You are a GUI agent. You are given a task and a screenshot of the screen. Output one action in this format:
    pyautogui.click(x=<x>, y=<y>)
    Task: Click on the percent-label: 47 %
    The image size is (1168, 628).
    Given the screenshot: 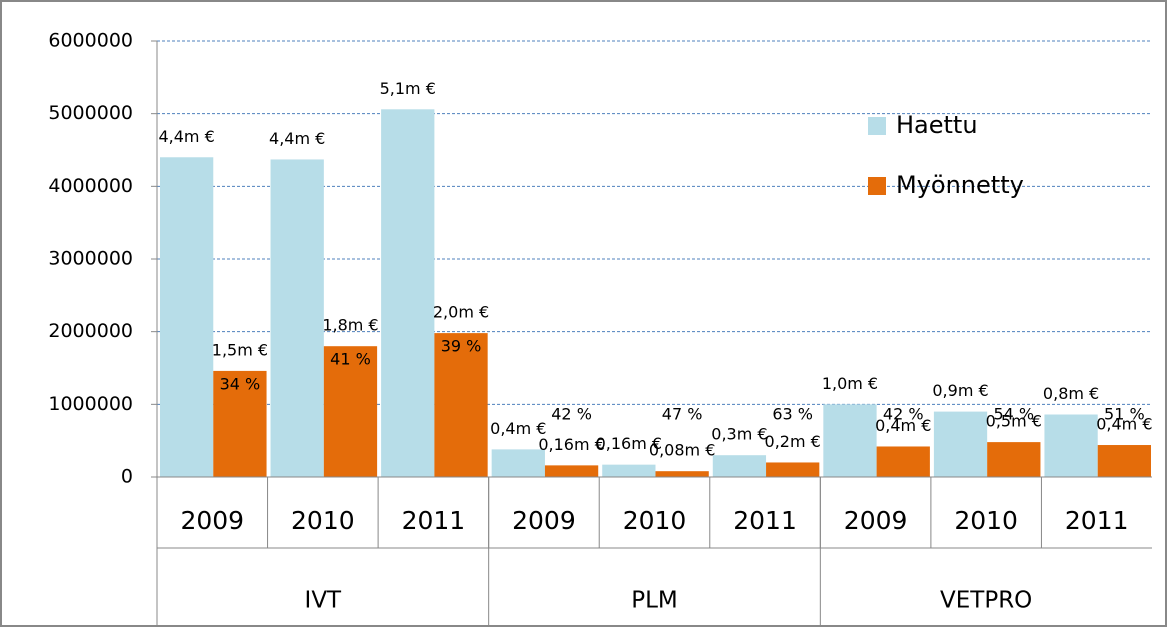 What is the action you would take?
    pyautogui.click(x=682, y=414)
    